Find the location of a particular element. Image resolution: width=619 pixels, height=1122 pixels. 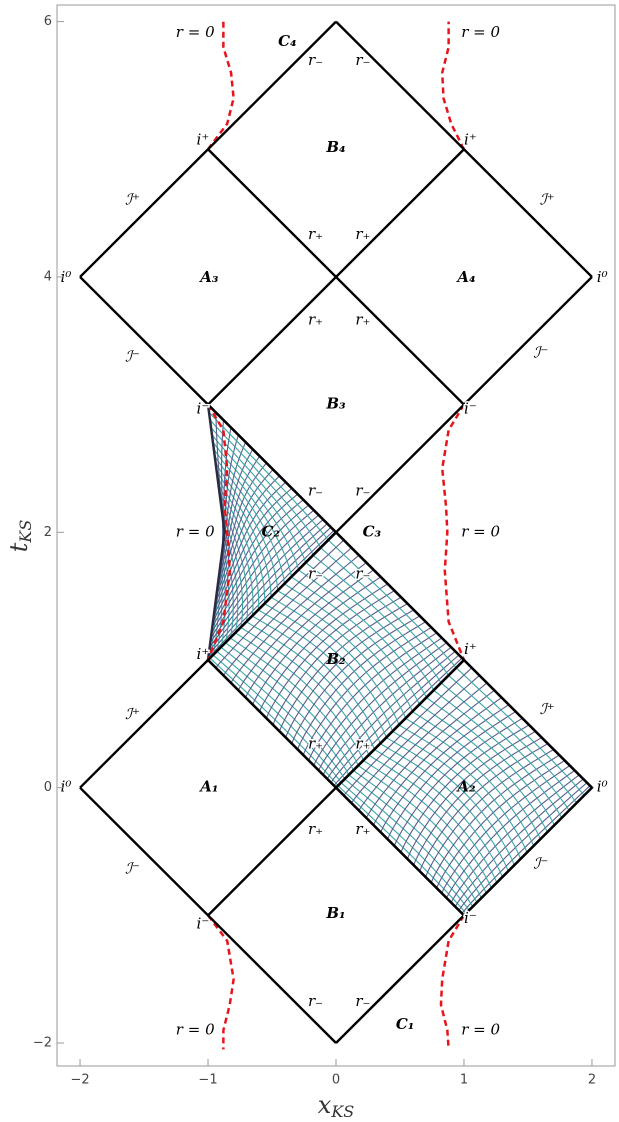

annotation: B₂ is located at coordinates (335, 659).